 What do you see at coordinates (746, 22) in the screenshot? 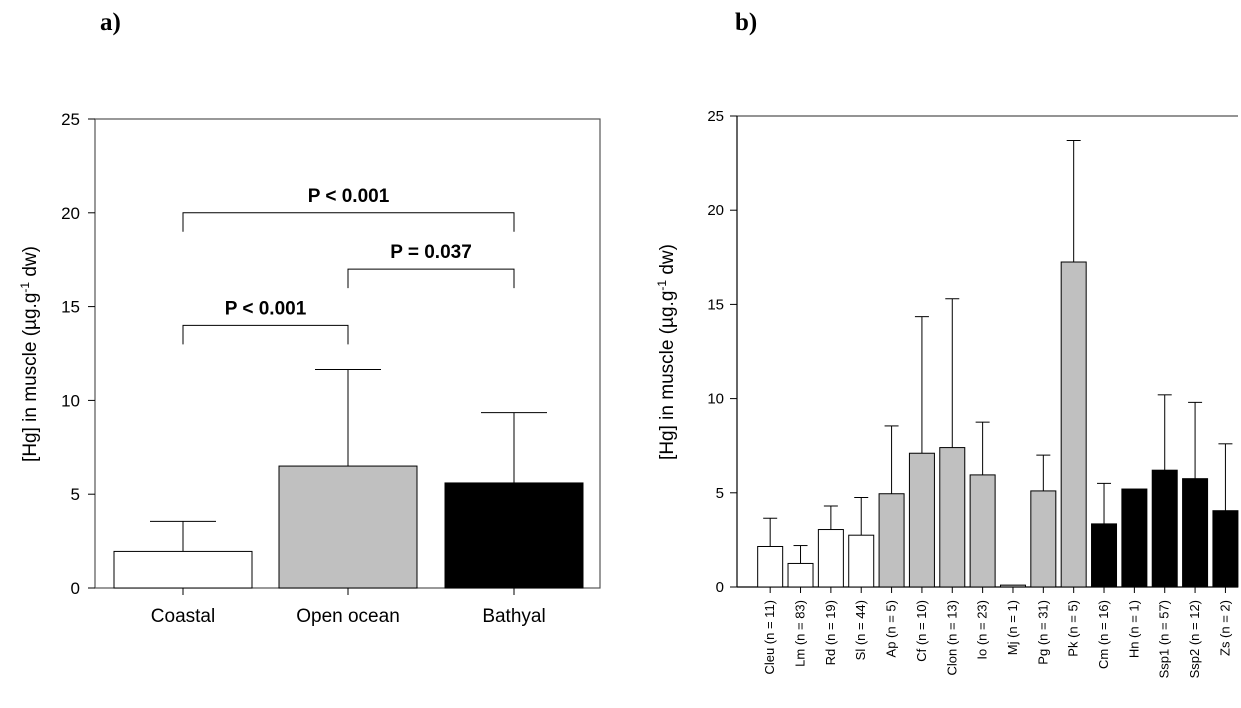
I see `panel-b-label: b)` at bounding box center [746, 22].